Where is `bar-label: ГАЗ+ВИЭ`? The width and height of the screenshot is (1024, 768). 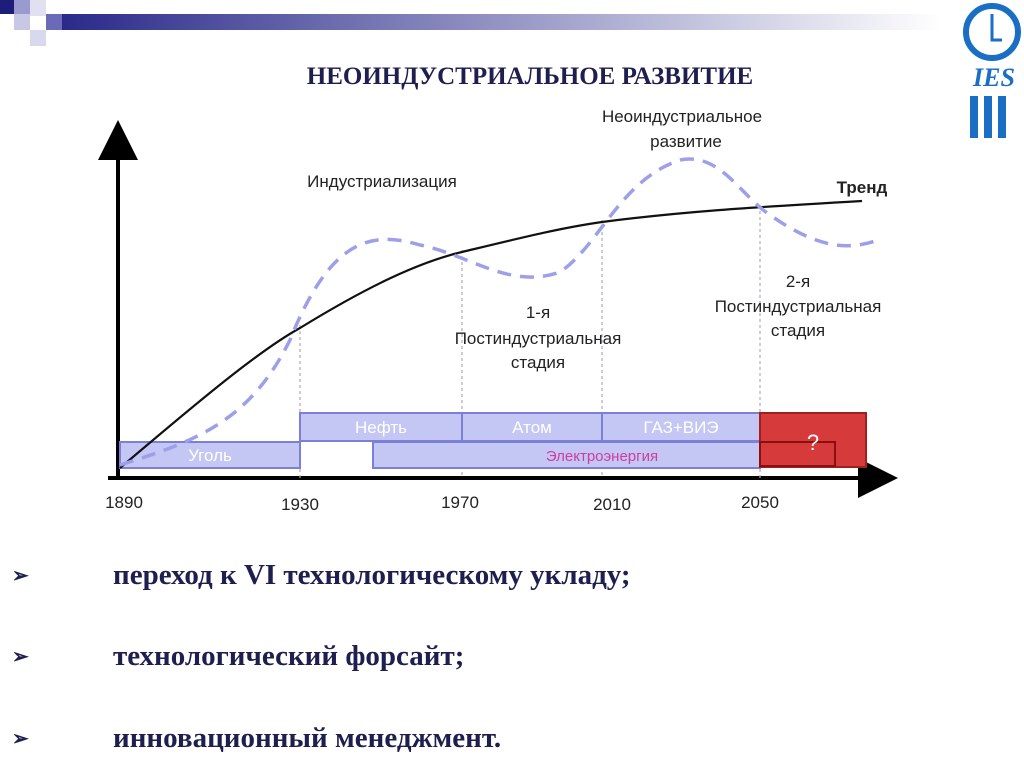
bar-label: ГАЗ+ВИЭ is located at coordinates (680, 427).